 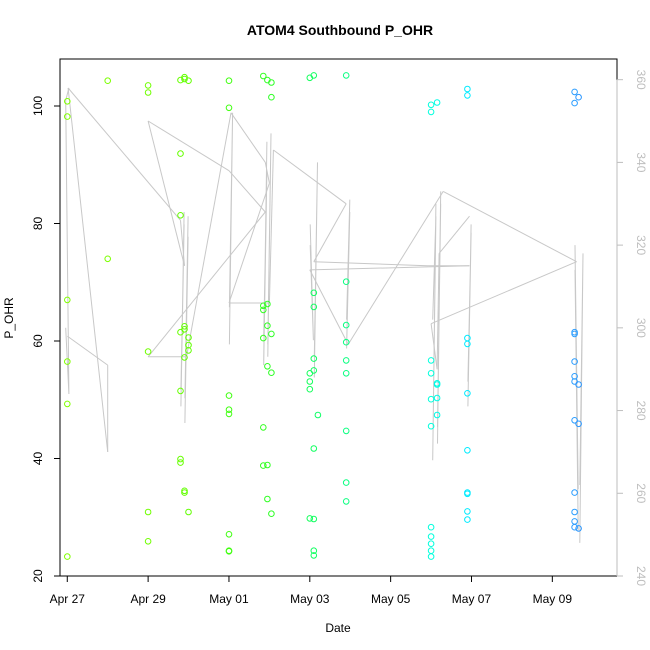 I want to click on y2-tick-label-0: 240, so click(x=641, y=576).